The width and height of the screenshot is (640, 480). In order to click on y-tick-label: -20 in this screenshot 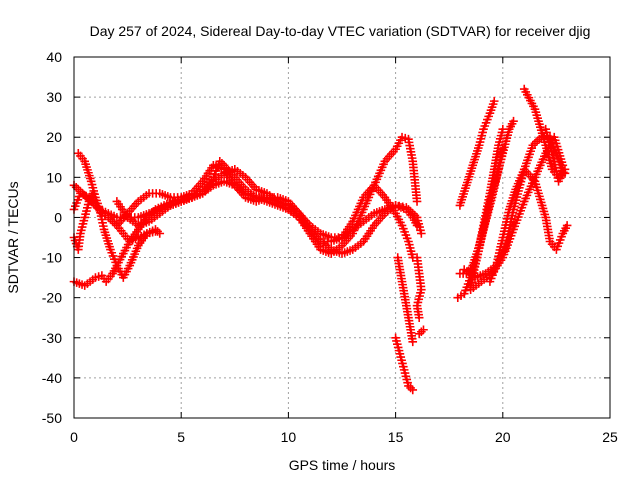, I will do `click(52, 298)`.